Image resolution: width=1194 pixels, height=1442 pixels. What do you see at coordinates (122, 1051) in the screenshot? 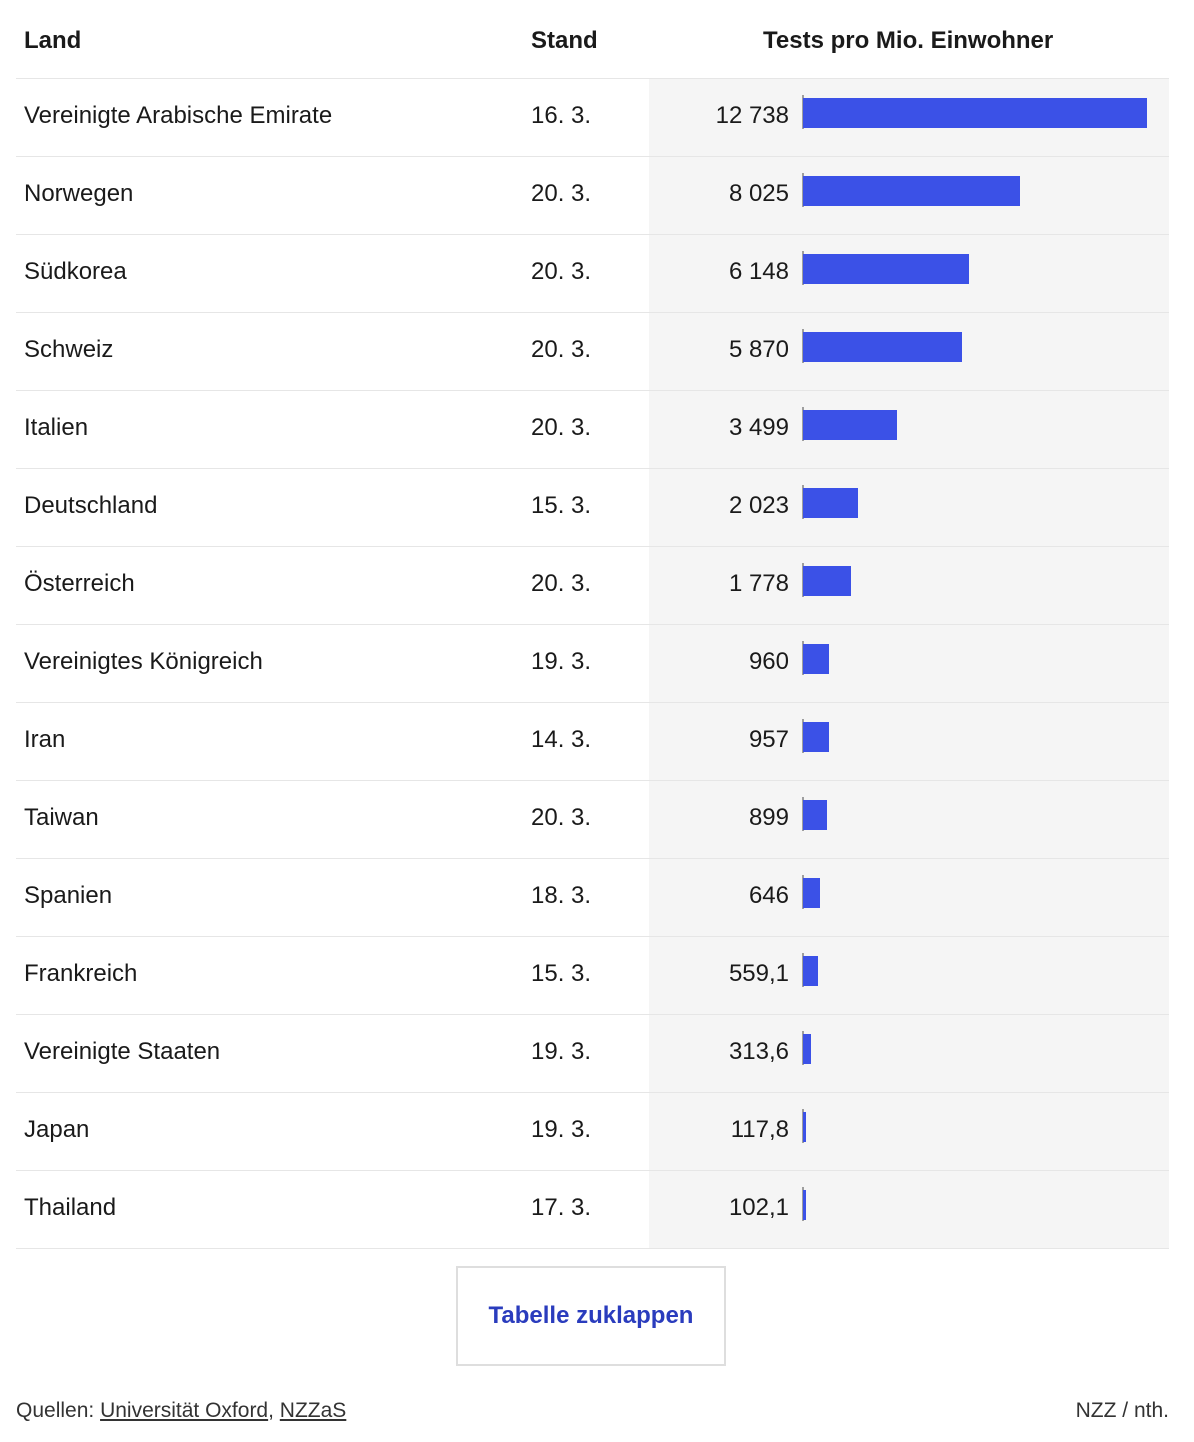
I see `cell-land: Vereinigte Staaten` at bounding box center [122, 1051].